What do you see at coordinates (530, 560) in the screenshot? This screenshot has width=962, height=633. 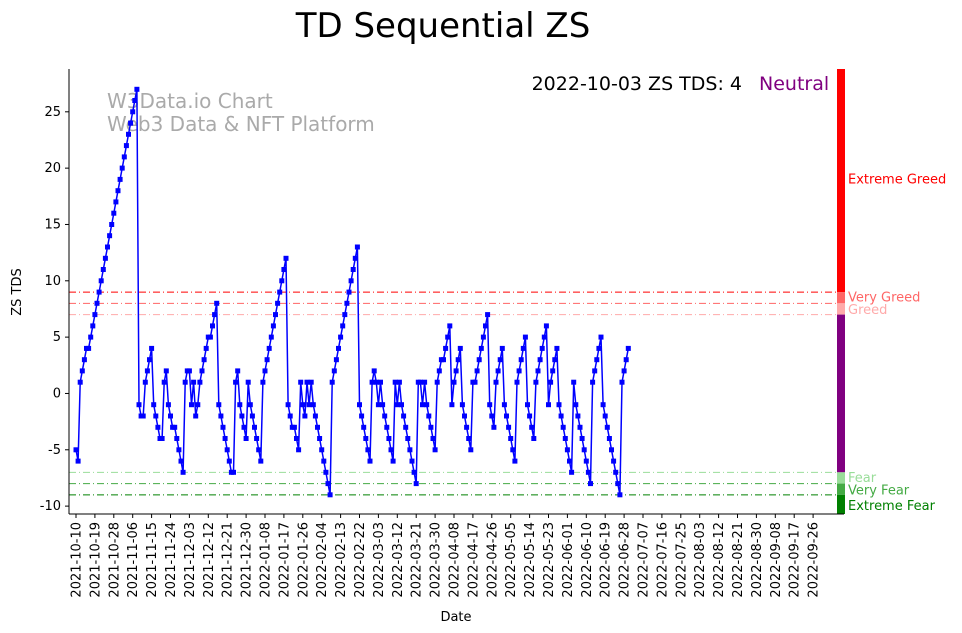 I see `x-tick-label-24: 2022-05-14` at bounding box center [530, 560].